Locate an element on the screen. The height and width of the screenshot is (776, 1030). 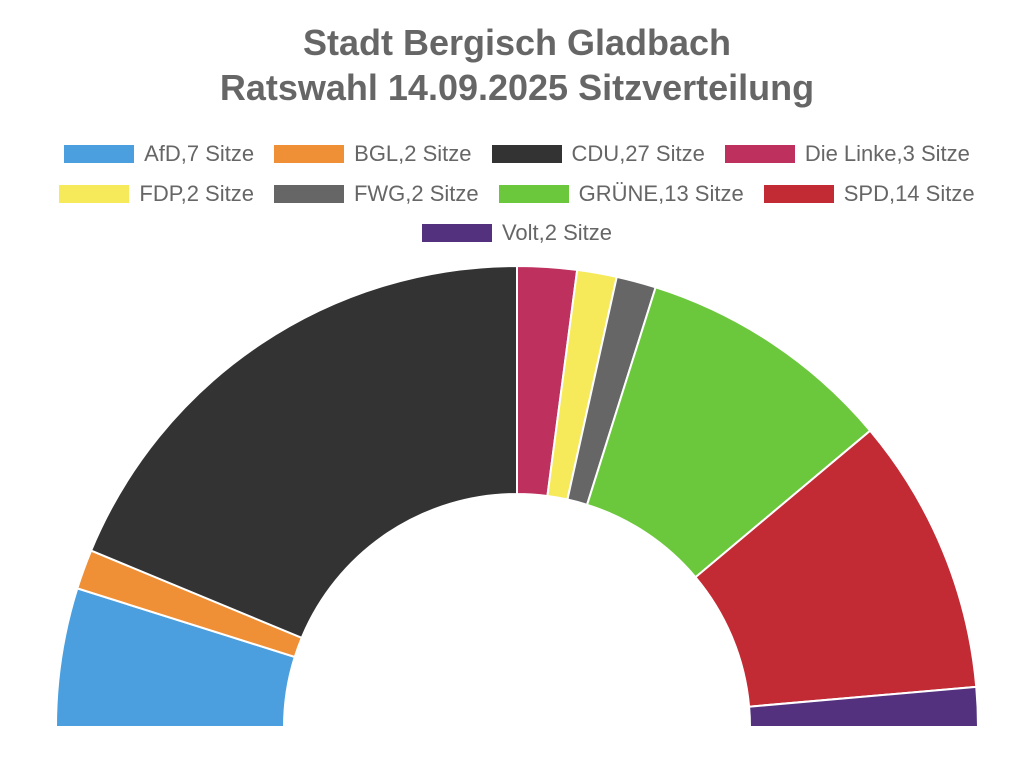
legend-swatch-spd is located at coordinates (798, 193).